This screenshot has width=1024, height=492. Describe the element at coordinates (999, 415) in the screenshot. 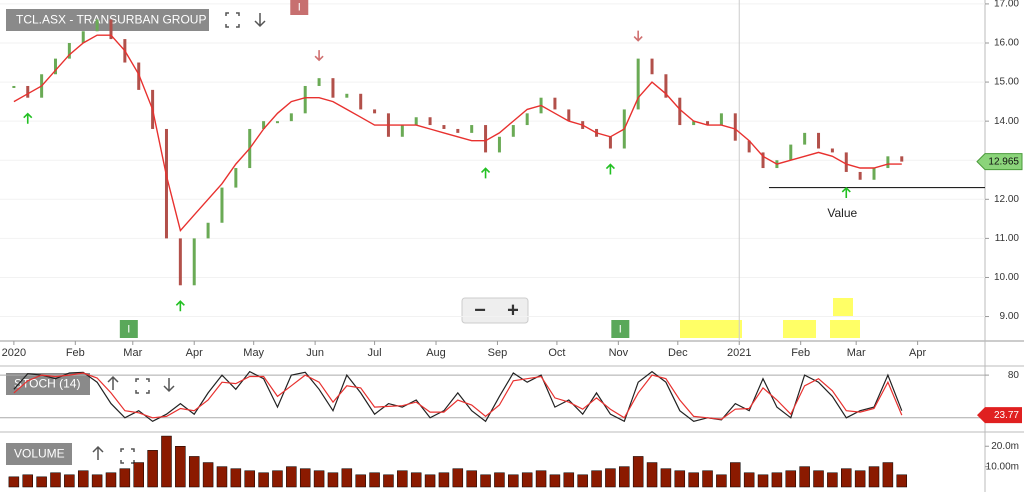

I see `last-value-tag` at that location.